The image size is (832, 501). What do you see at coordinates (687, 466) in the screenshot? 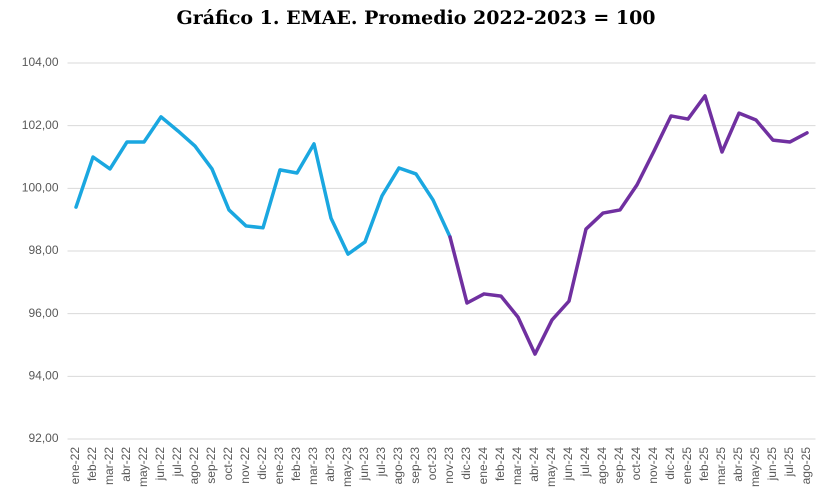
I see `x-tick-label: ene-25` at bounding box center [687, 466].